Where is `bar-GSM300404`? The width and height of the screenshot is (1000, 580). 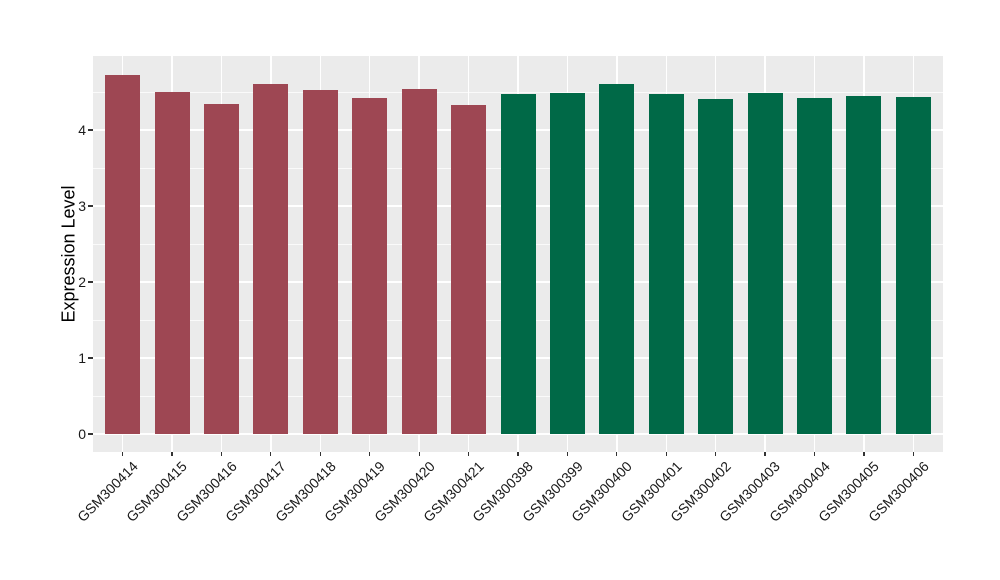 bar-GSM300404 is located at coordinates (814, 266).